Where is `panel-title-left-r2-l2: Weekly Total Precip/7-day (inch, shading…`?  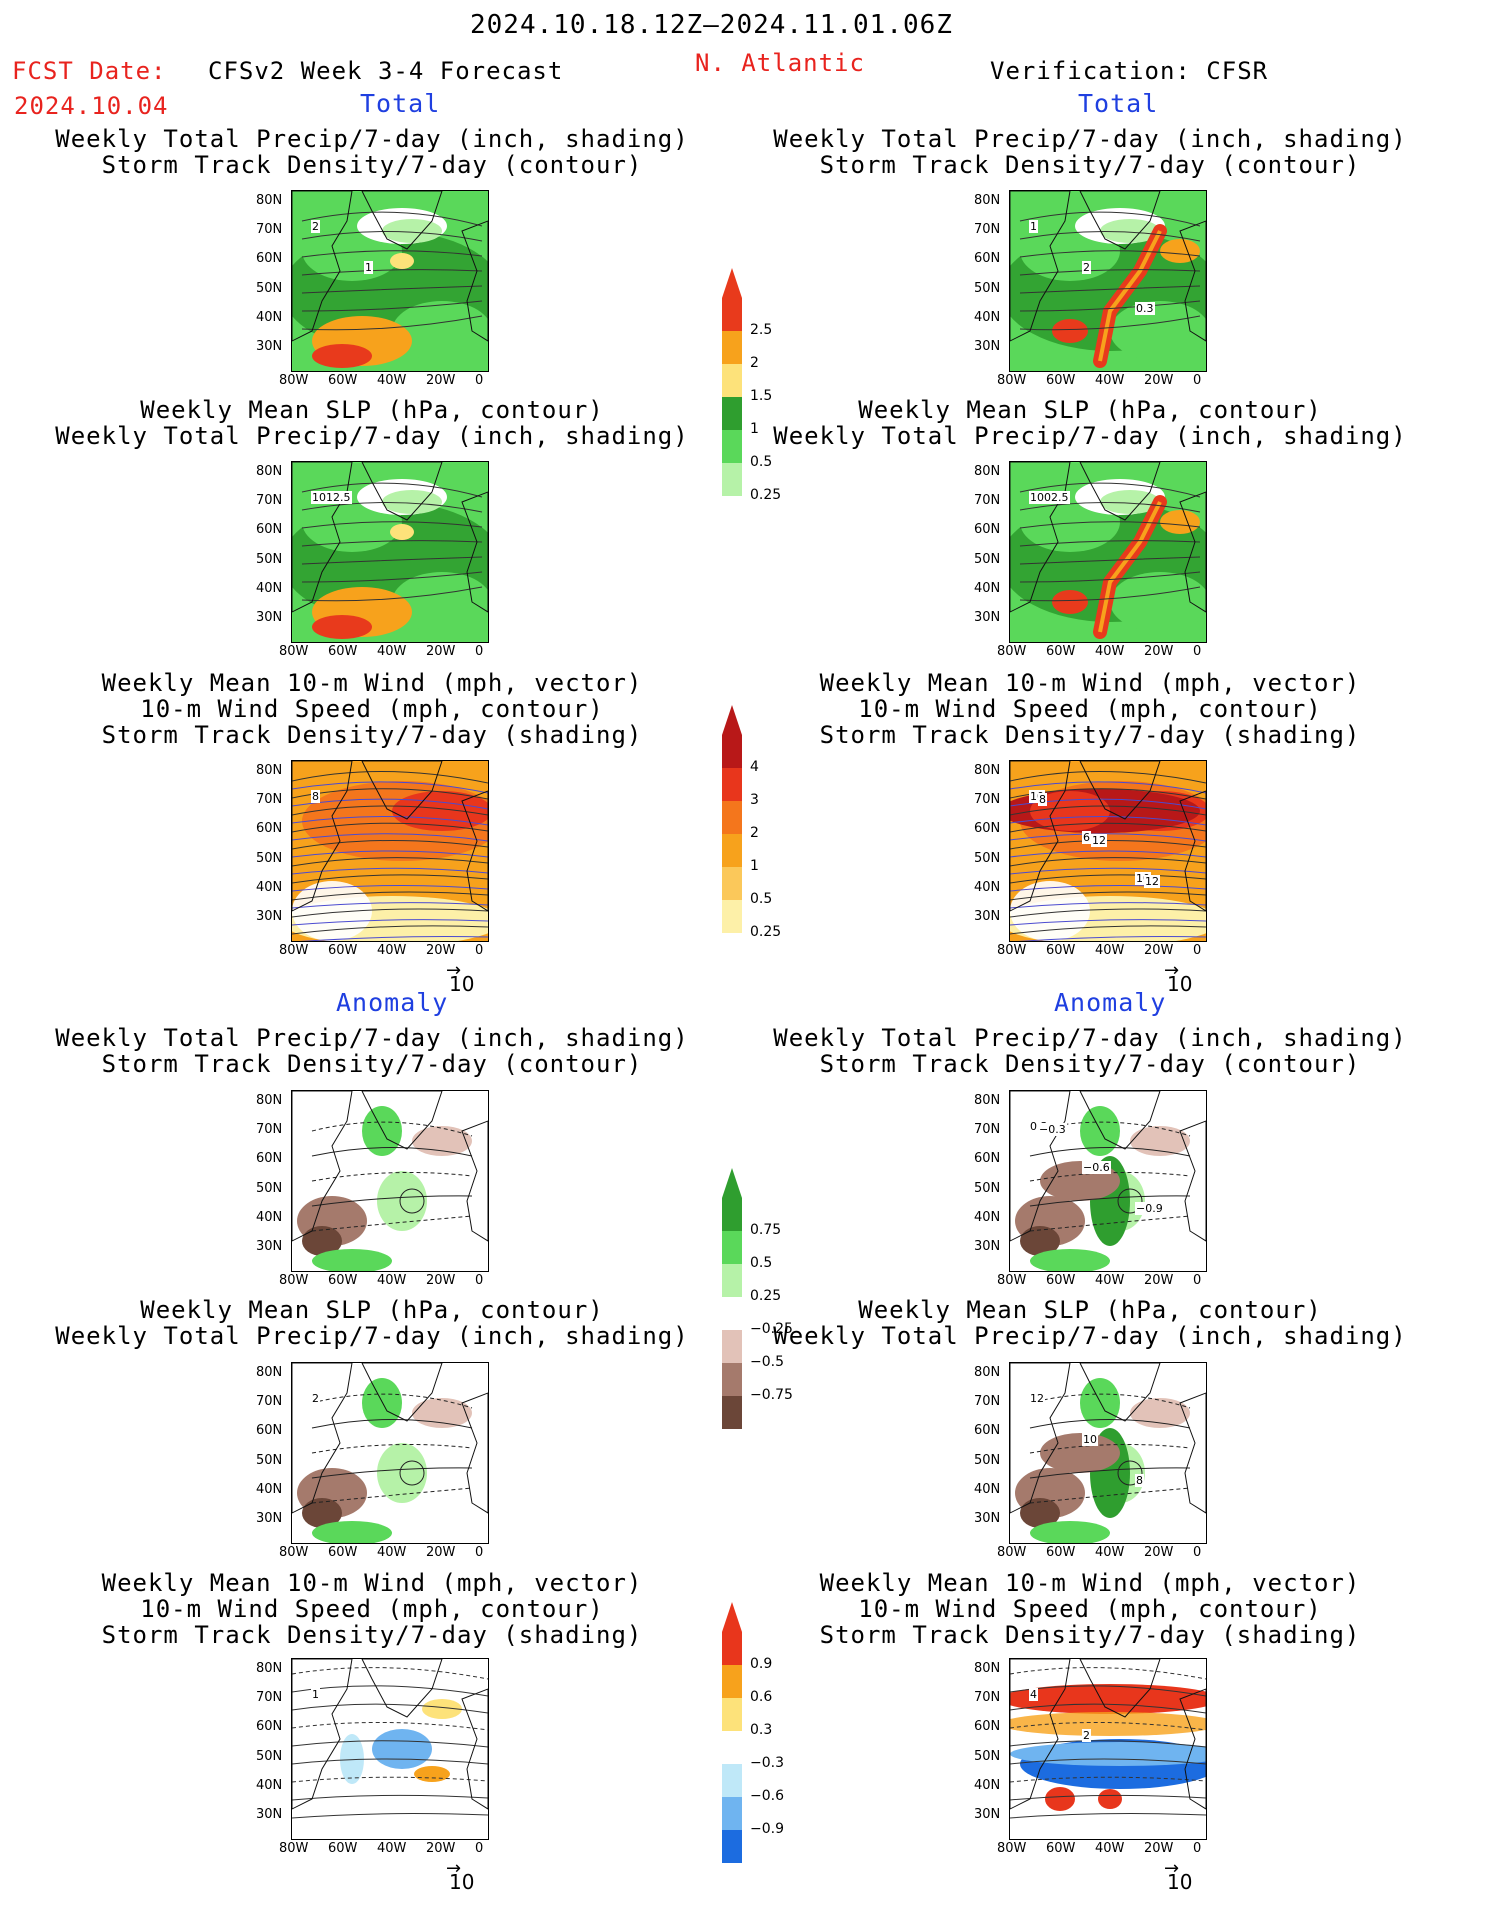 panel-title-left-r2-l2: Weekly Total Precip/7-day (inch, shading… is located at coordinates (372, 436).